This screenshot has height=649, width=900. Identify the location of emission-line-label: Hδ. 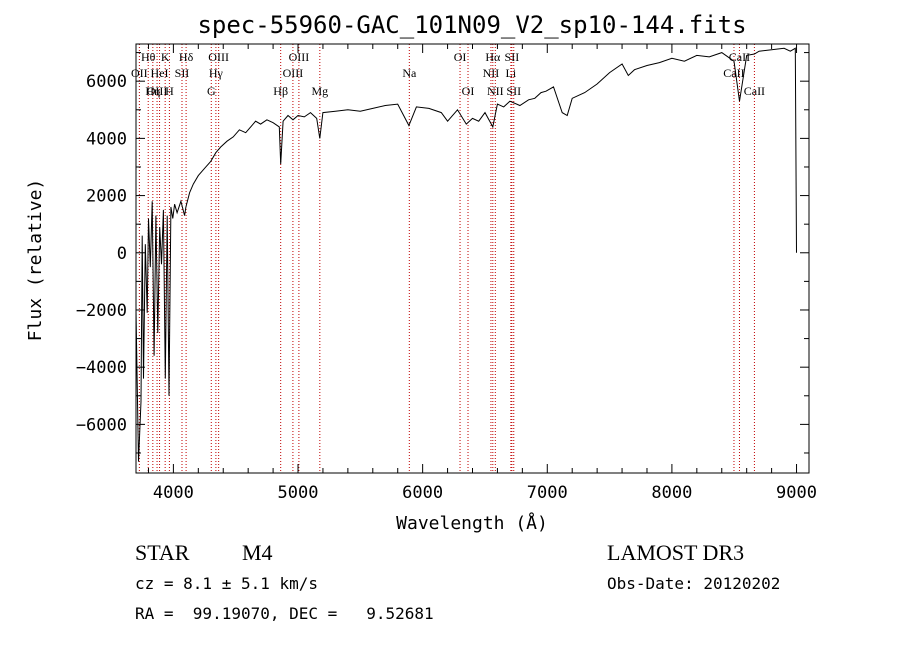
(186, 57).